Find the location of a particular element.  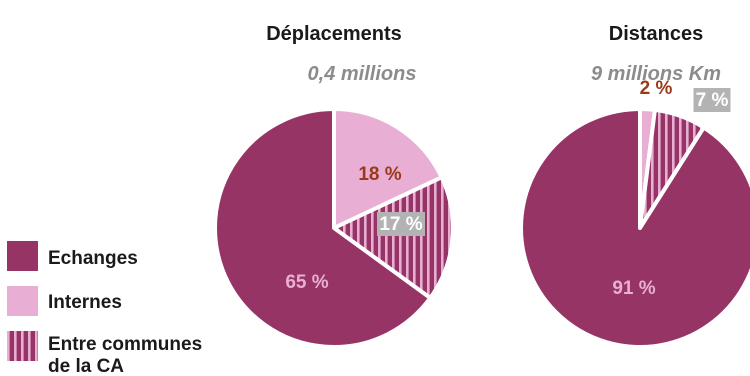

pie-label-text: 7 % is located at coordinates (712, 100).